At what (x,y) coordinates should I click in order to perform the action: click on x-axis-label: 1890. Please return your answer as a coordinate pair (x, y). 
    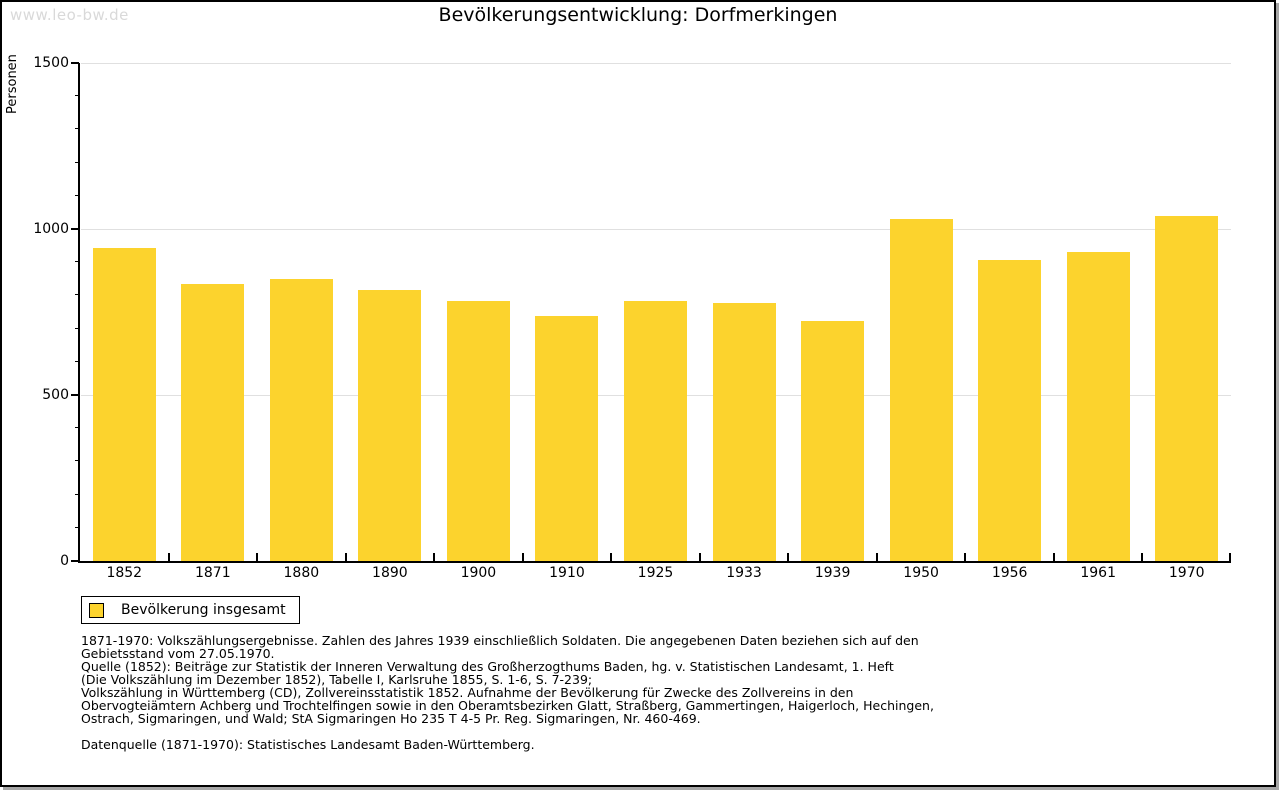
    Looking at the image, I should click on (390, 573).